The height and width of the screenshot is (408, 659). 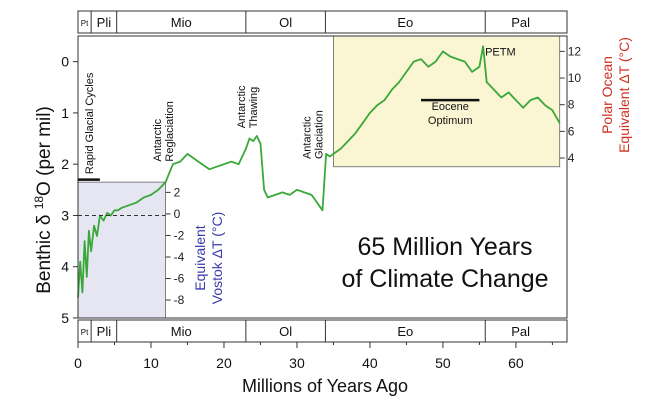 What do you see at coordinates (90, 123) in the screenshot?
I see `annotation-rapid-glacial-cycles: Rapid Glacial Cycles` at bounding box center [90, 123].